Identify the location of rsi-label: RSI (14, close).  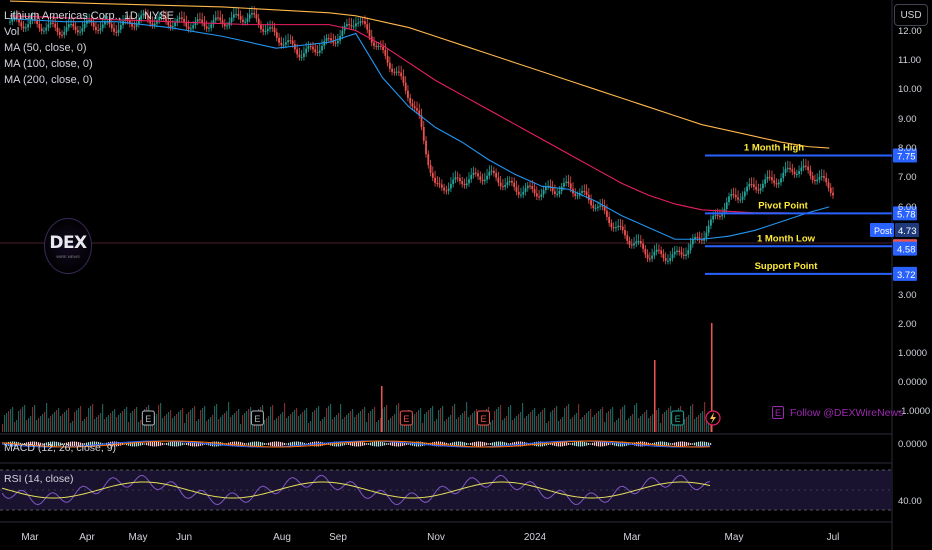
(39, 479).